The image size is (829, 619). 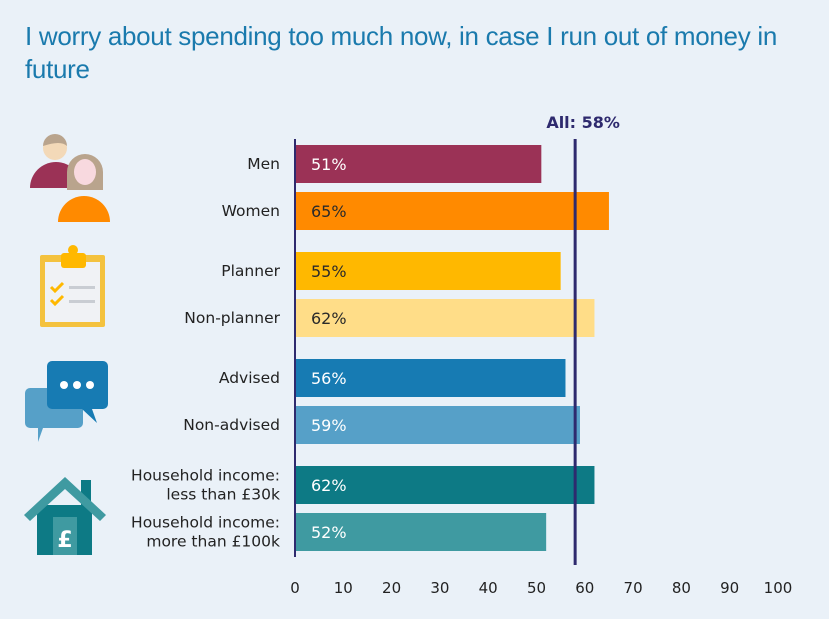 What do you see at coordinates (729, 588) in the screenshot?
I see `x-tick-label: 90` at bounding box center [729, 588].